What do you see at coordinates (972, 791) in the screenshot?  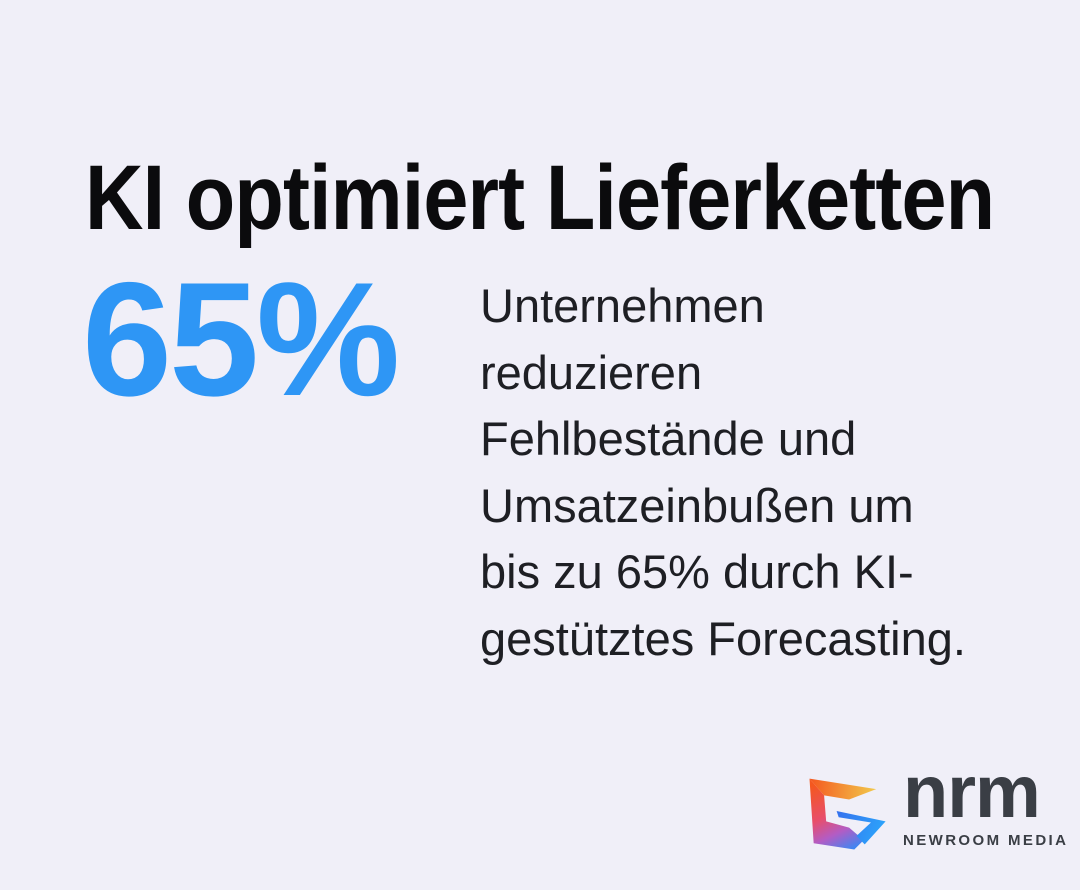 I see `logo-wordmark: nrm` at bounding box center [972, 791].